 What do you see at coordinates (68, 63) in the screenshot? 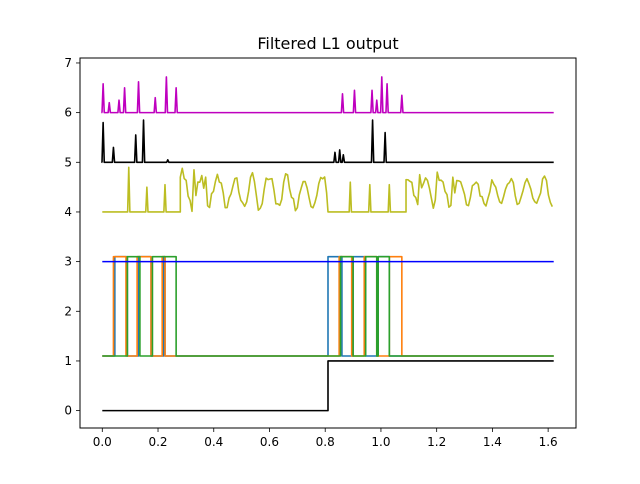
I see `y-tick-label: 7` at bounding box center [68, 63].